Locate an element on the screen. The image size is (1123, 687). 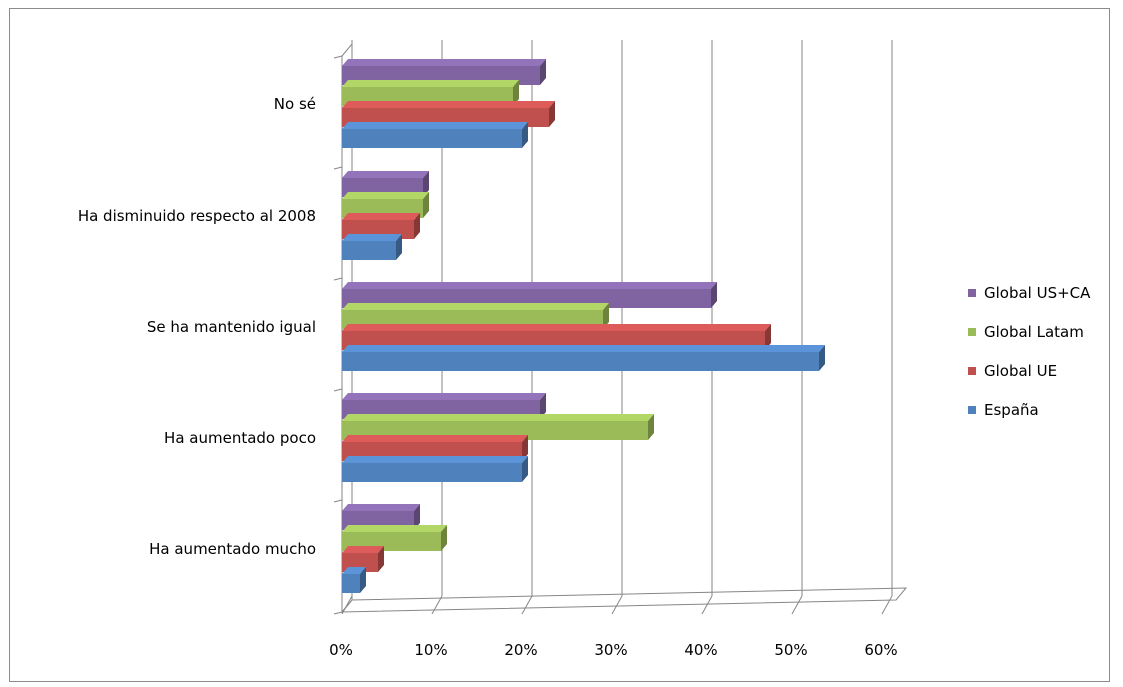
x-tick-label: 20% is located at coordinates (520, 650).